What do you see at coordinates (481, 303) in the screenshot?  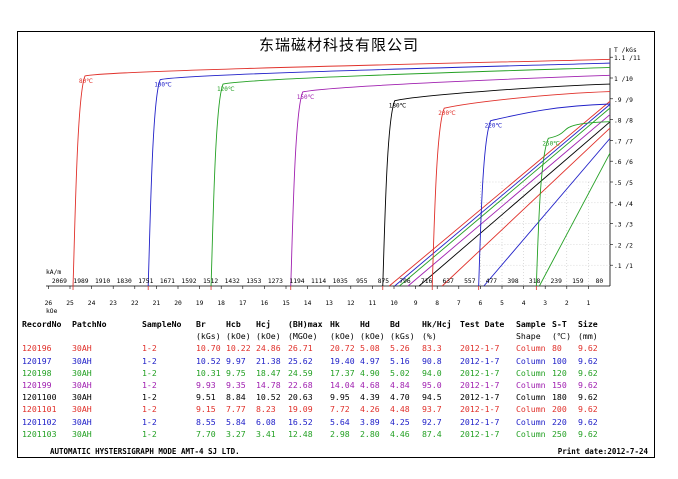 I see `x-tick-label-koe: 6` at bounding box center [481, 303].